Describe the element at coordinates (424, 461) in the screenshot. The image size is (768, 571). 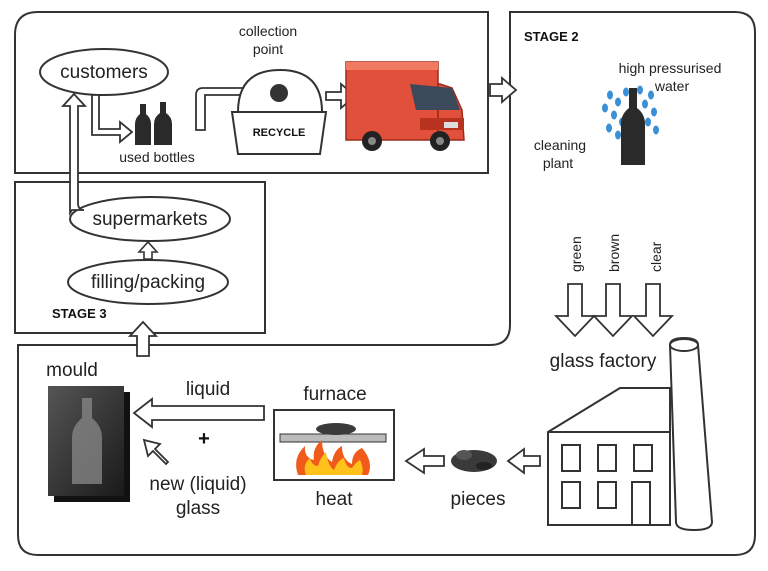
I see `pieces-to-furnace-arrow` at that location.